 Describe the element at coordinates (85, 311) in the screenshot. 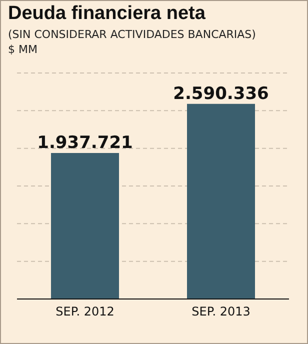

I see `x-tick-label: SEP. 2012` at that location.